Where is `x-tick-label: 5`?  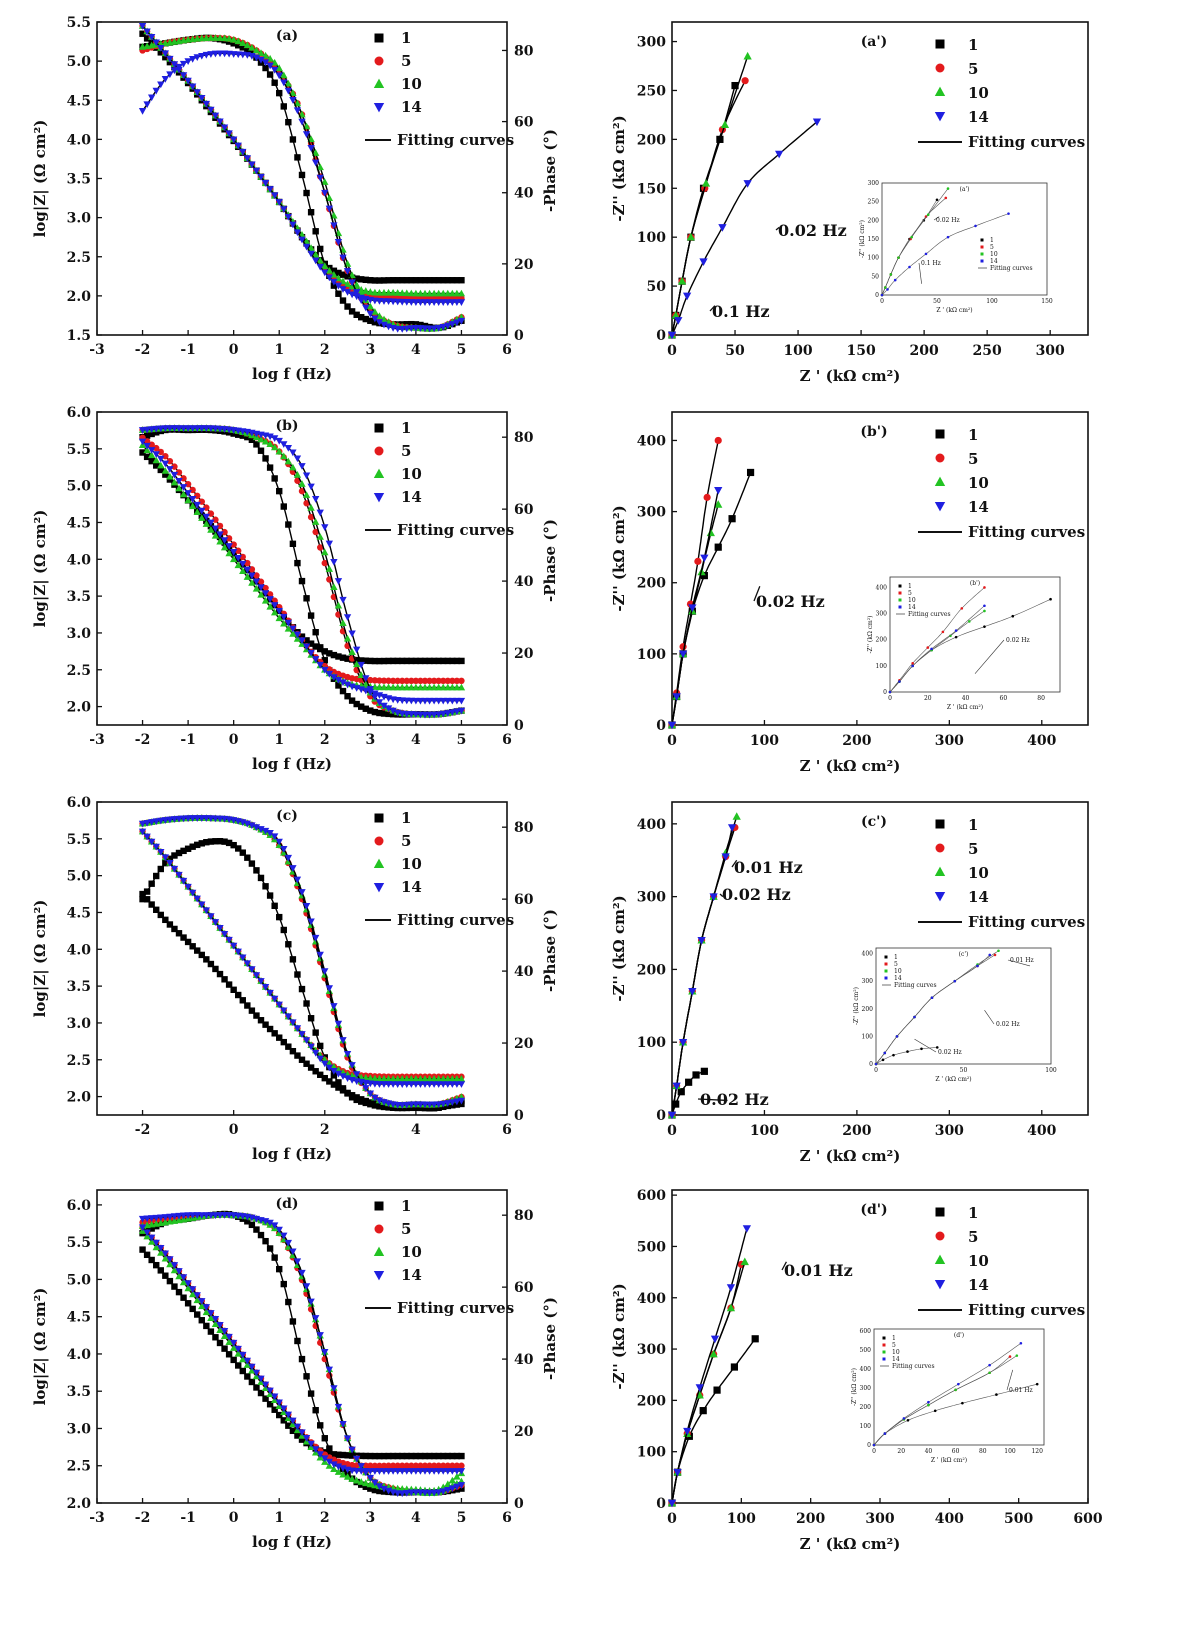
x-tick-label: 5 is located at coordinates (462, 740).